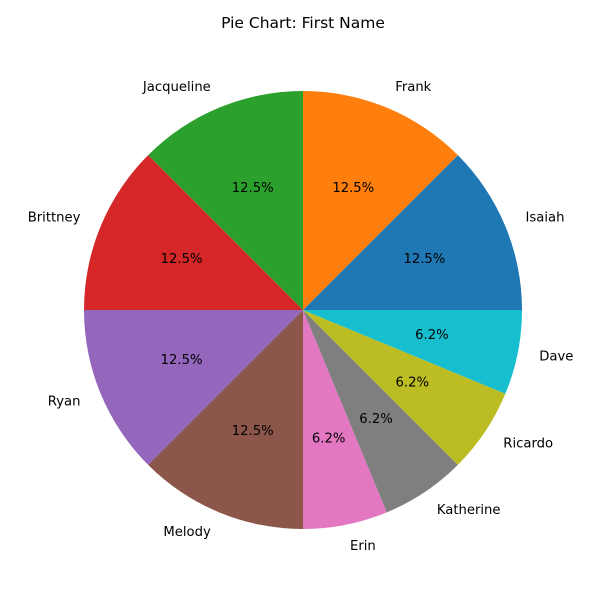  What do you see at coordinates (424, 259) in the screenshot?
I see `slice-percent-isaiah: 12.5%` at bounding box center [424, 259].